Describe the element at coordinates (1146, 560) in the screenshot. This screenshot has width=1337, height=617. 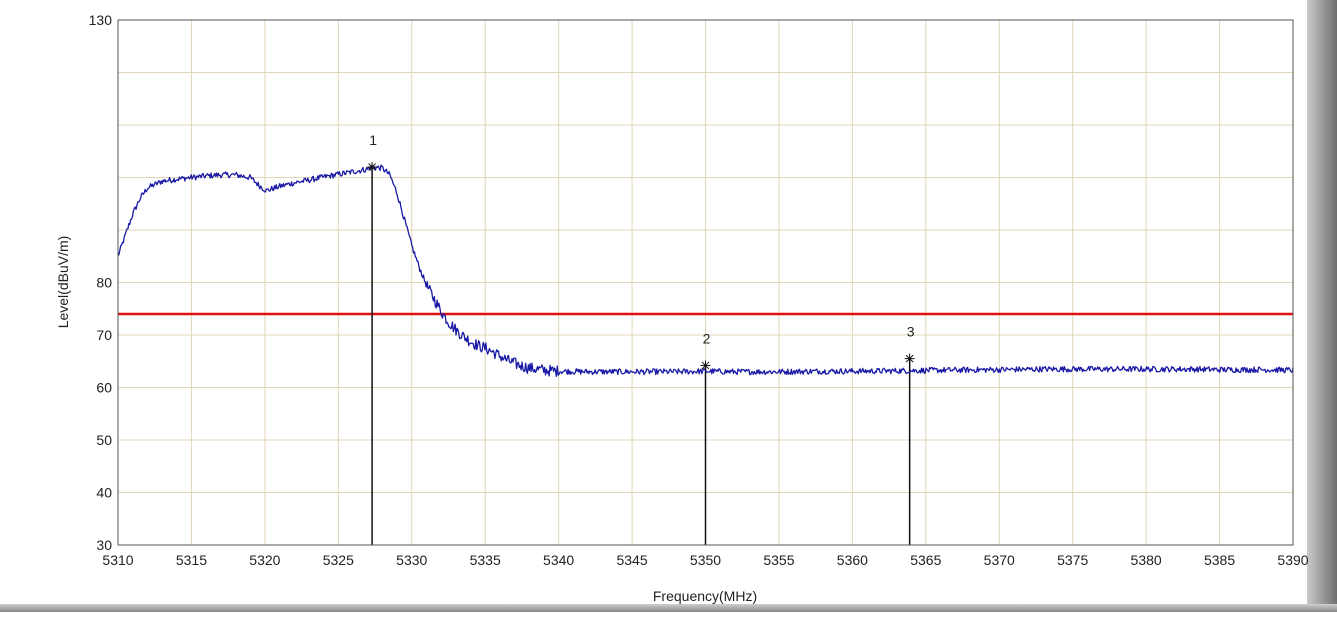
I see `x-tick-label: 5380` at that location.